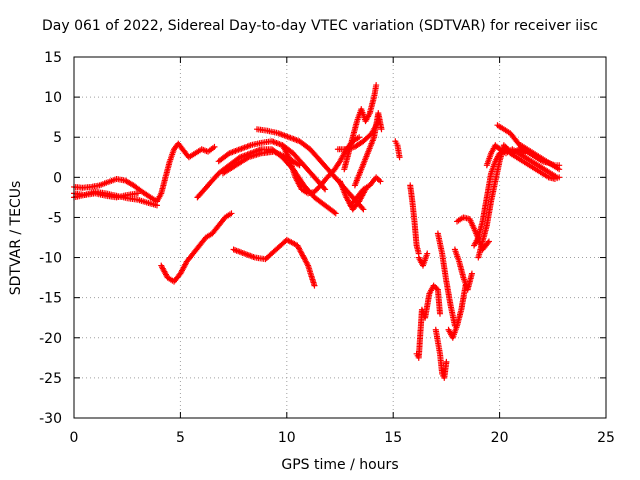 The width and height of the screenshot is (640, 480). What do you see at coordinates (74, 438) in the screenshot?
I see `x-tick-label: 0` at bounding box center [74, 438].